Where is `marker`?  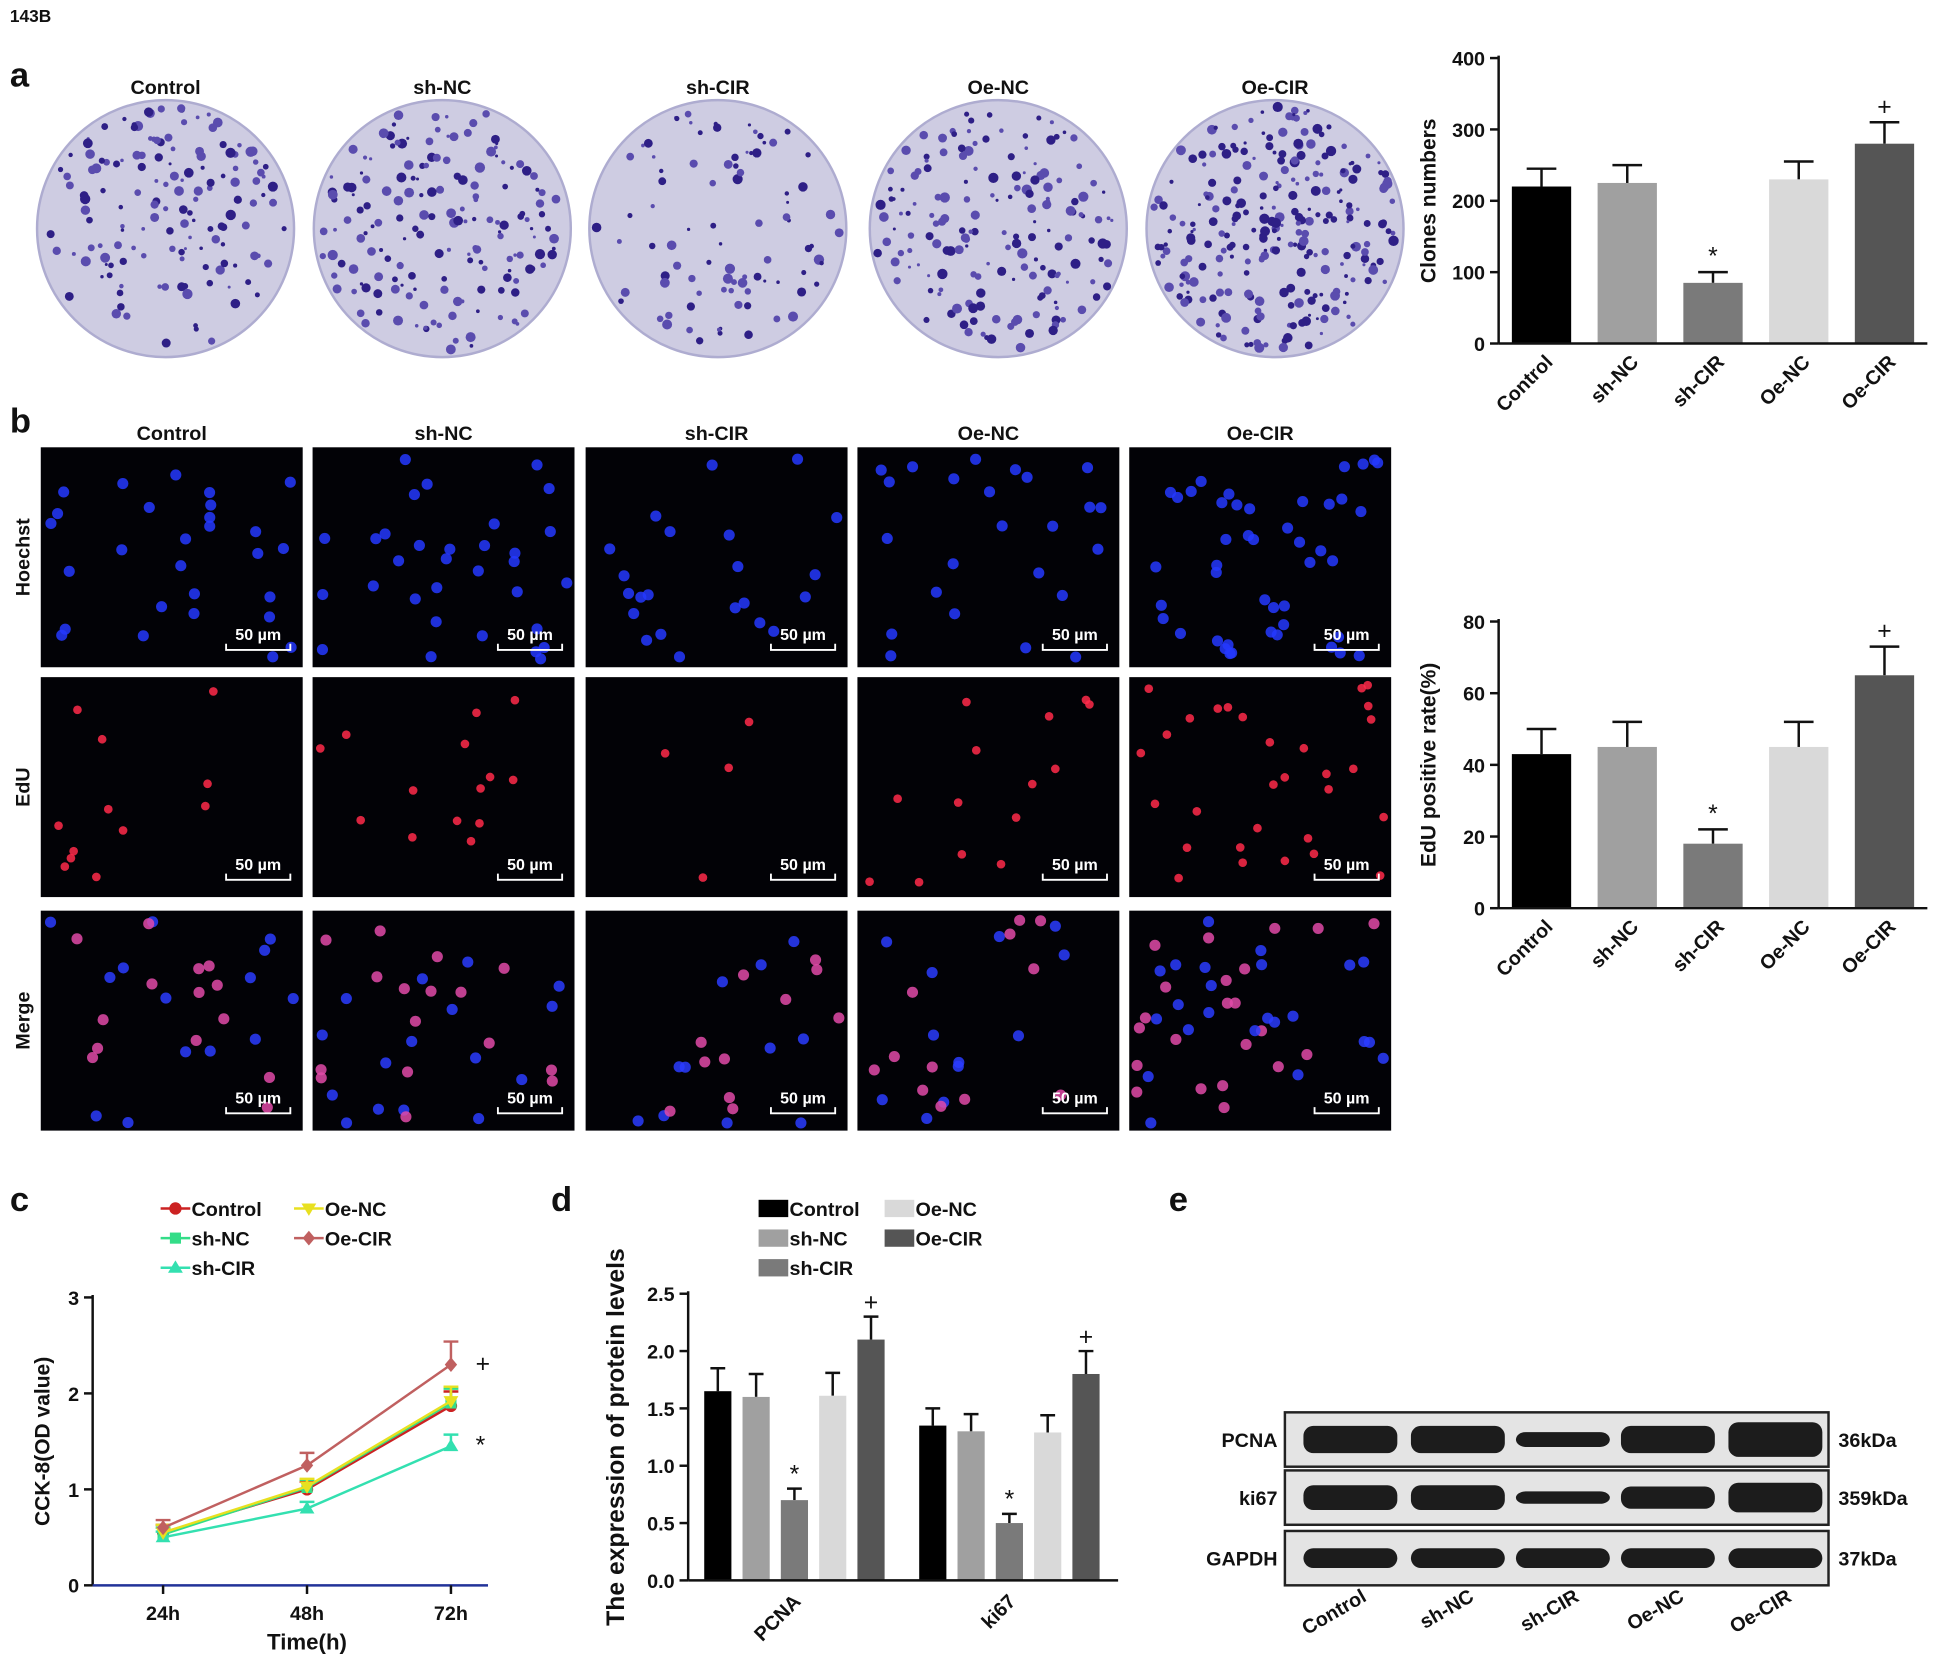
marker is located at coordinates (451, 1365).